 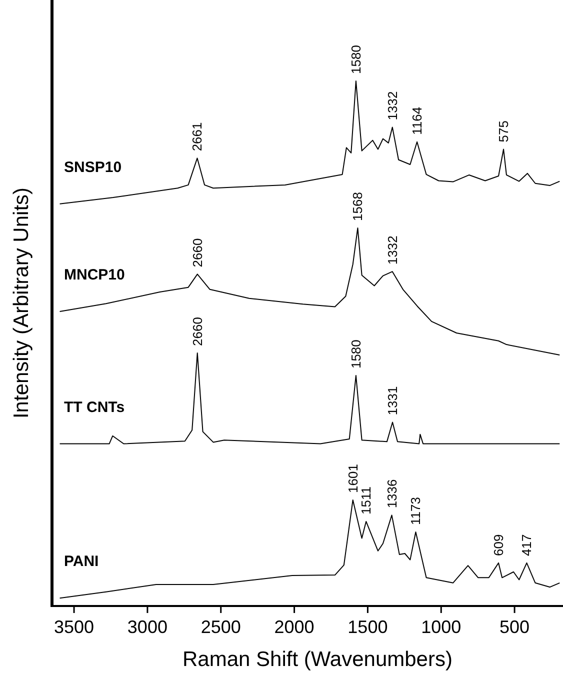 I want to click on annotation: 1173, so click(x=416, y=511).